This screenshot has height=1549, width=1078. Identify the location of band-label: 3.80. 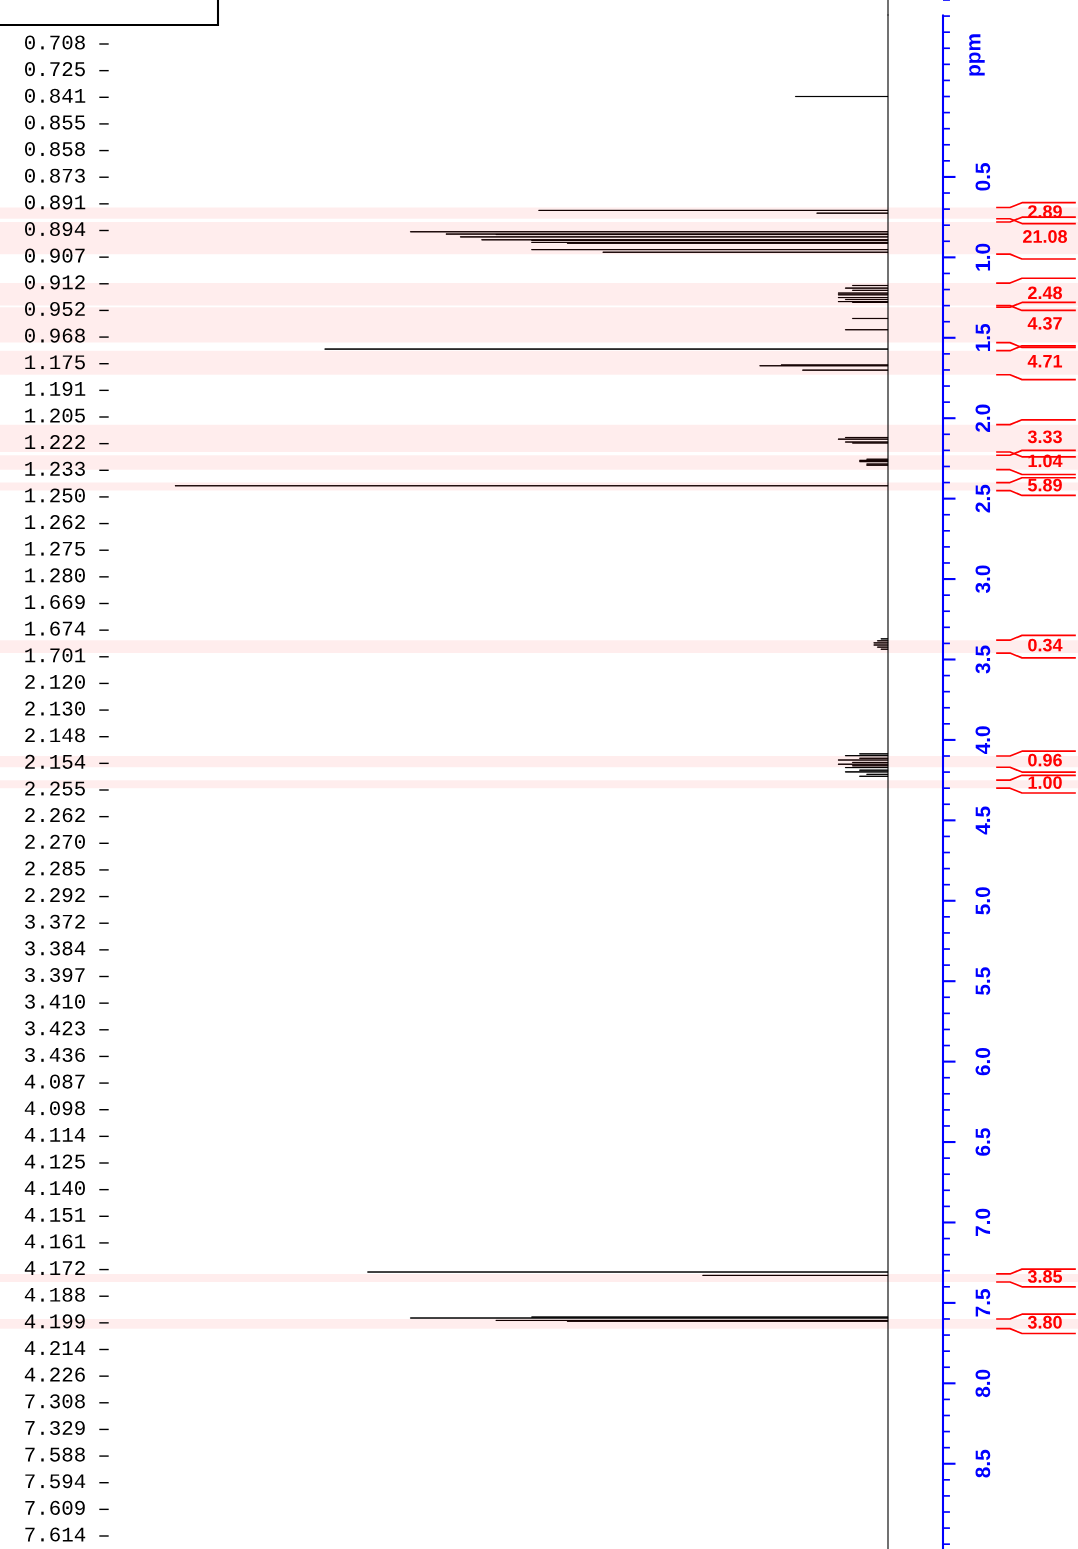
(1044, 1322).